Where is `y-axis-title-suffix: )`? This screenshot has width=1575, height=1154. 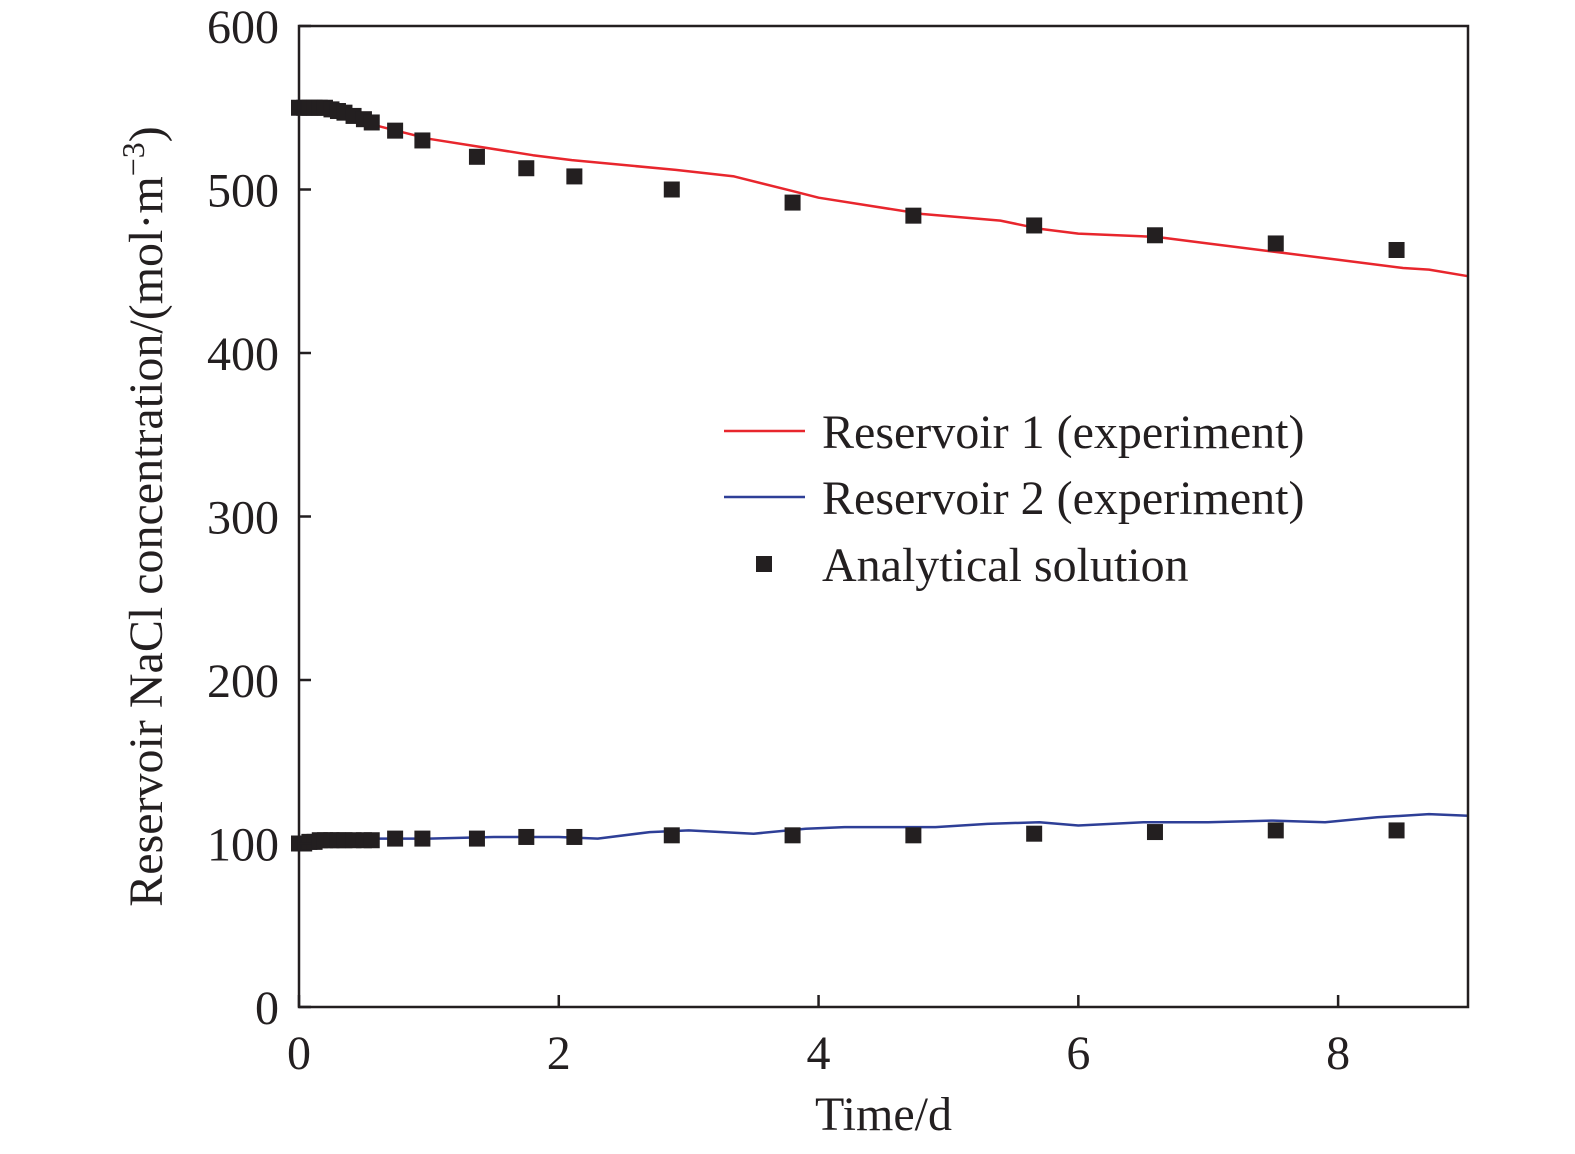
y-axis-title-suffix: ) is located at coordinates (146, 134).